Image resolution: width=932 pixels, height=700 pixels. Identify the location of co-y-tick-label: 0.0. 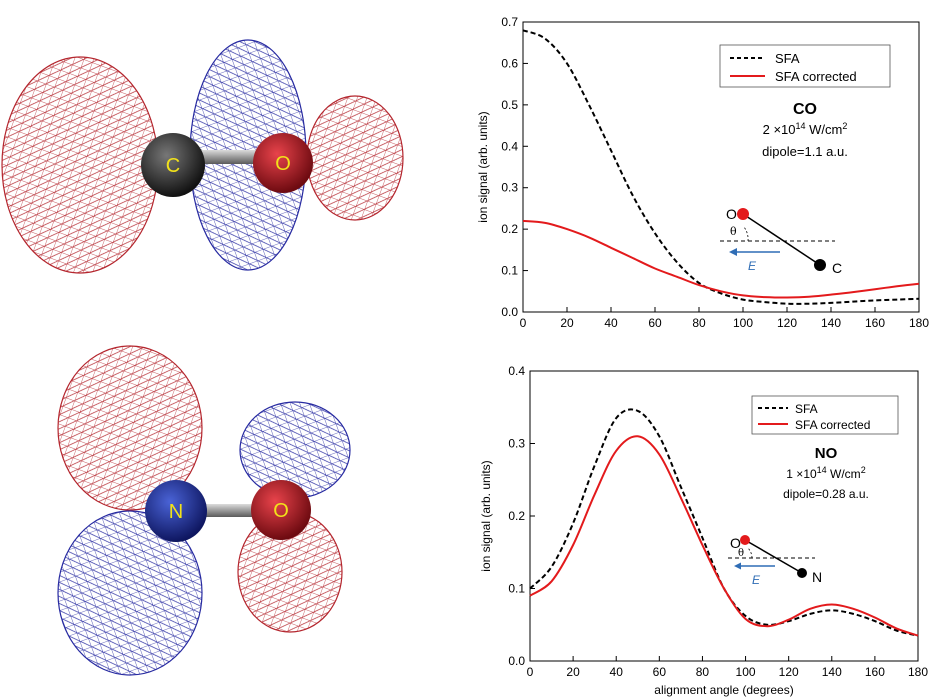
(509, 312).